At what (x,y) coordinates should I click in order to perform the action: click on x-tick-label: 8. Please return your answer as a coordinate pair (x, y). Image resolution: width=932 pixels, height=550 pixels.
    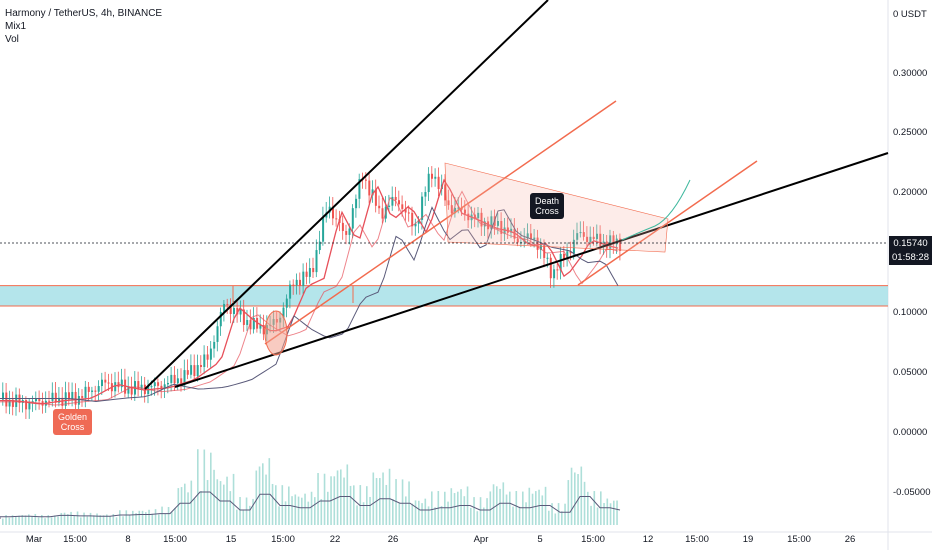
    Looking at the image, I should click on (127, 539).